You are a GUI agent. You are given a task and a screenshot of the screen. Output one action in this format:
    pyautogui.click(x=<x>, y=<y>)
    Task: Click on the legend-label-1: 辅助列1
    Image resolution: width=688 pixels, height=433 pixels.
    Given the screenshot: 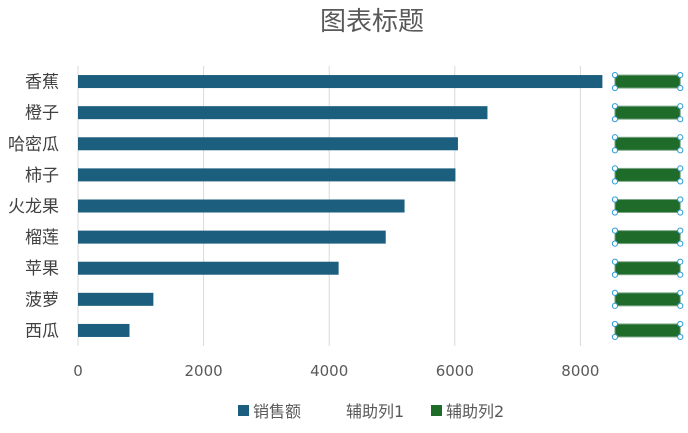 What is the action you would take?
    pyautogui.click(x=375, y=411)
    